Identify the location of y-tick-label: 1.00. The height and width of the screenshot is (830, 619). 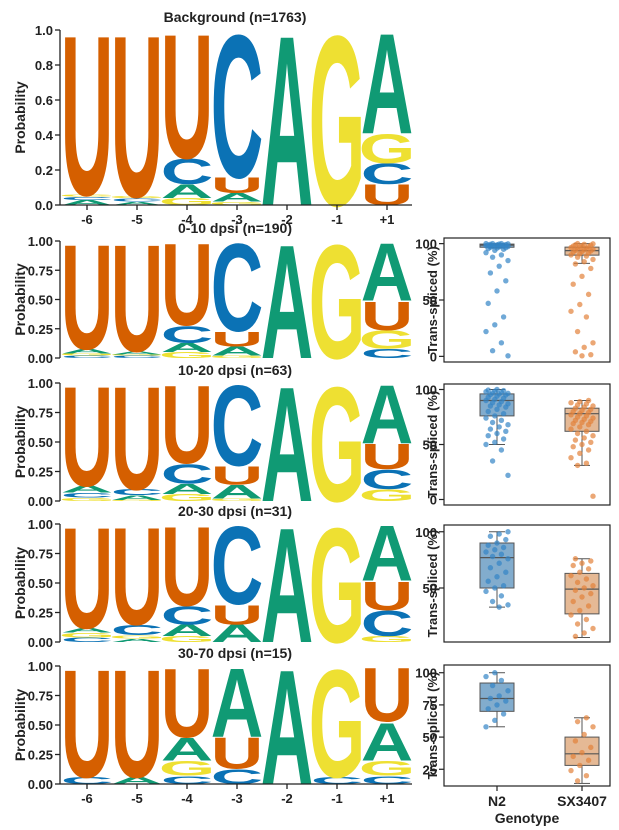
(40, 241).